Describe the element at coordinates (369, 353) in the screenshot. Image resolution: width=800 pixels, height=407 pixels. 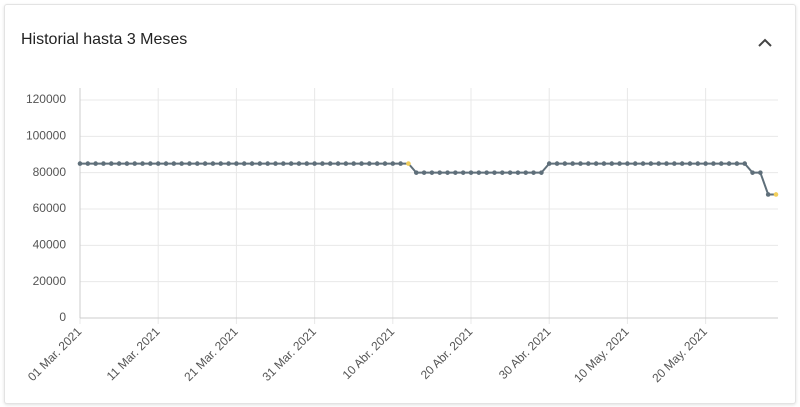
I see `x-tick-label: 10 Abr. 2021` at that location.